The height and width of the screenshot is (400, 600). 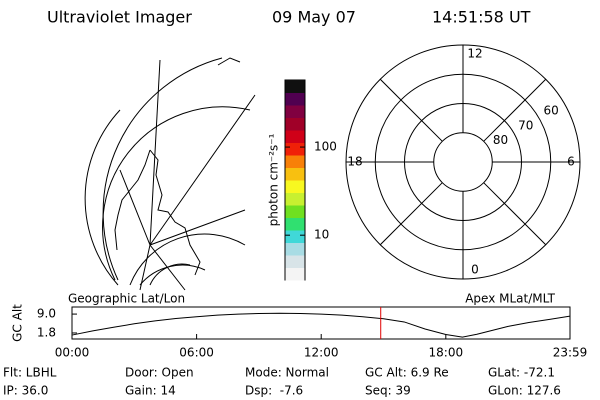 I want to click on status-field: GLat: -72.1, so click(x=521, y=373).